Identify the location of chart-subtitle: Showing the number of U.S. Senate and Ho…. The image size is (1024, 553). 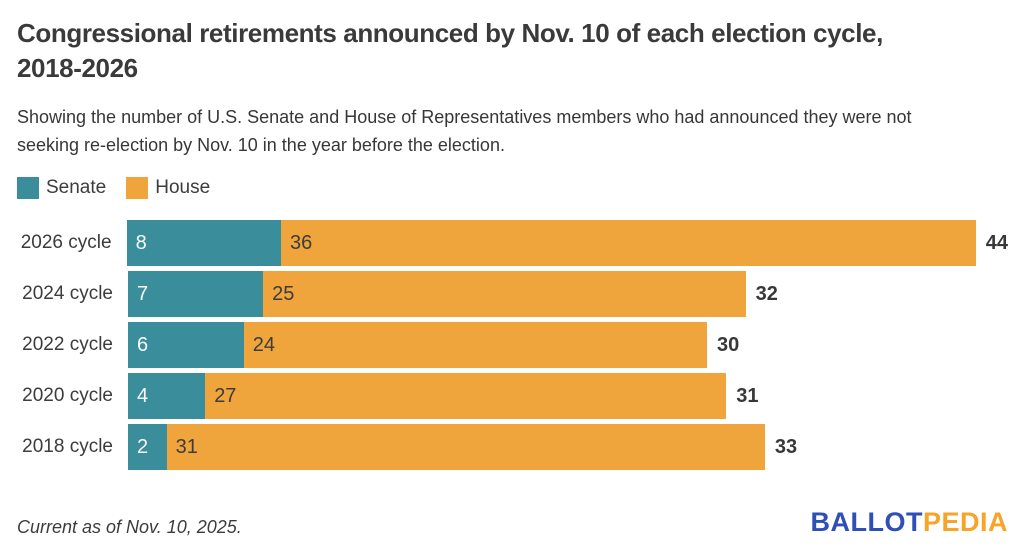
(512, 131).